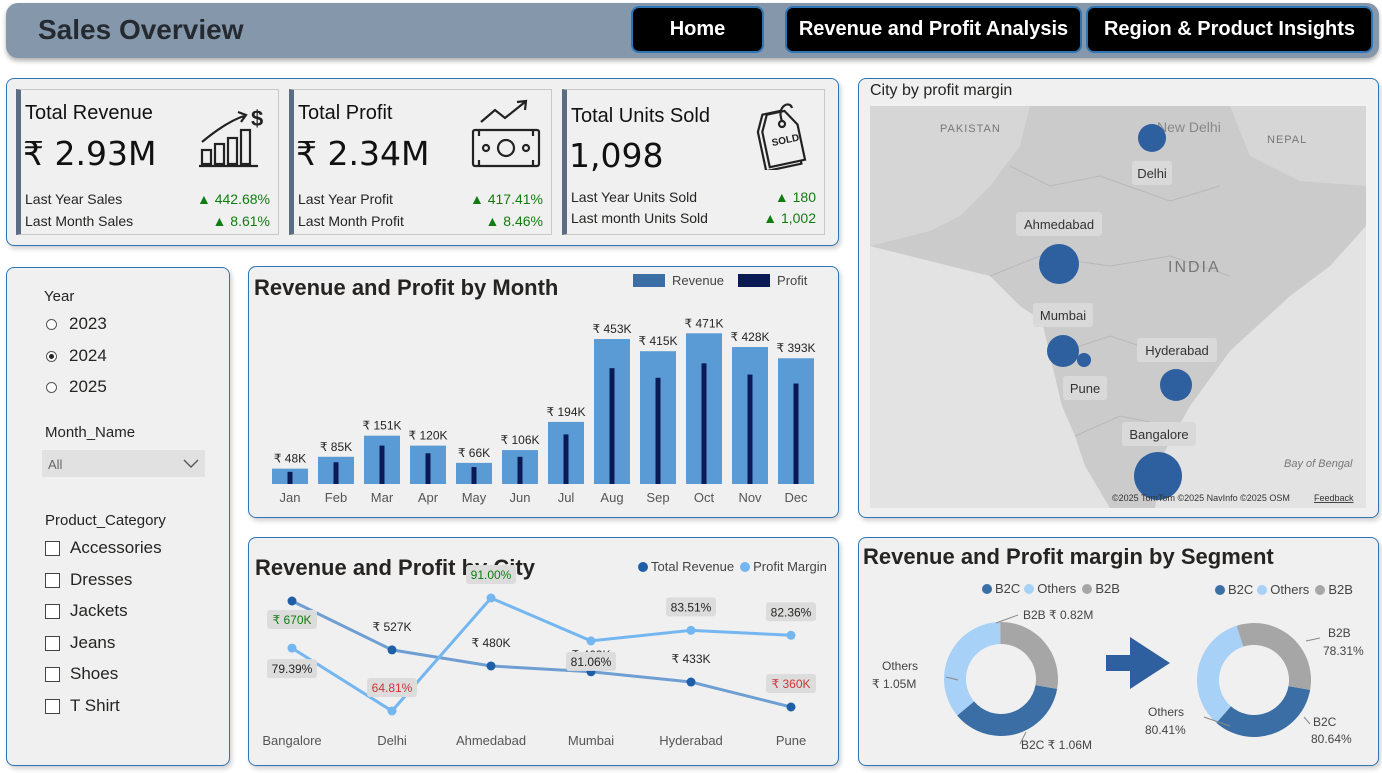 This screenshot has height=773, width=1382. I want to click on region-product-insights-nav-button: Region & Product Insights, so click(1229, 29).